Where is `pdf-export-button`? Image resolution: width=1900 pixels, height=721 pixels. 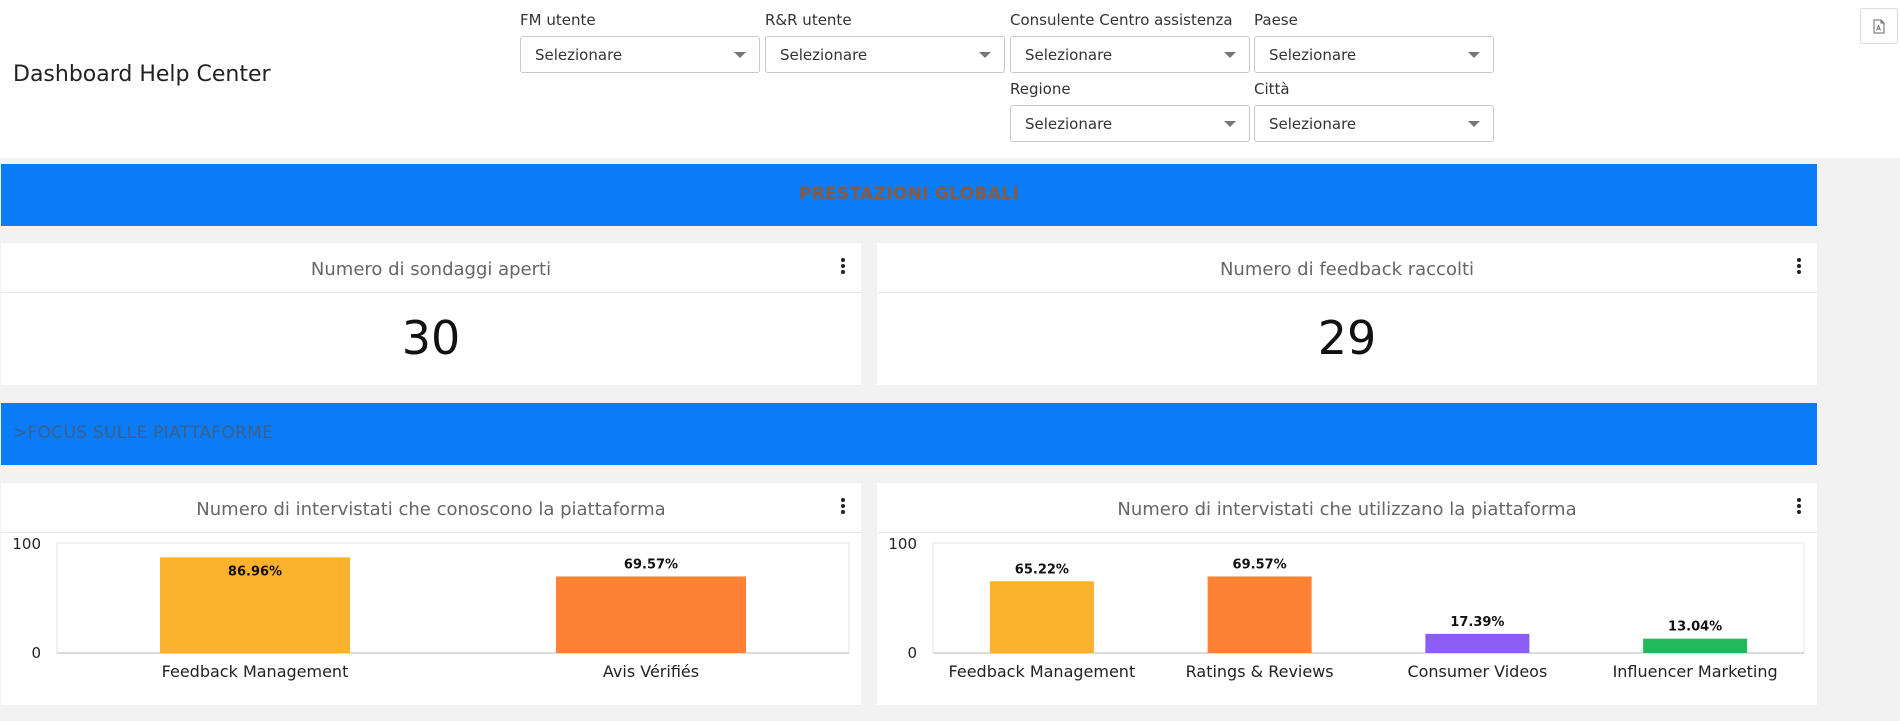 pdf-export-button is located at coordinates (1879, 26).